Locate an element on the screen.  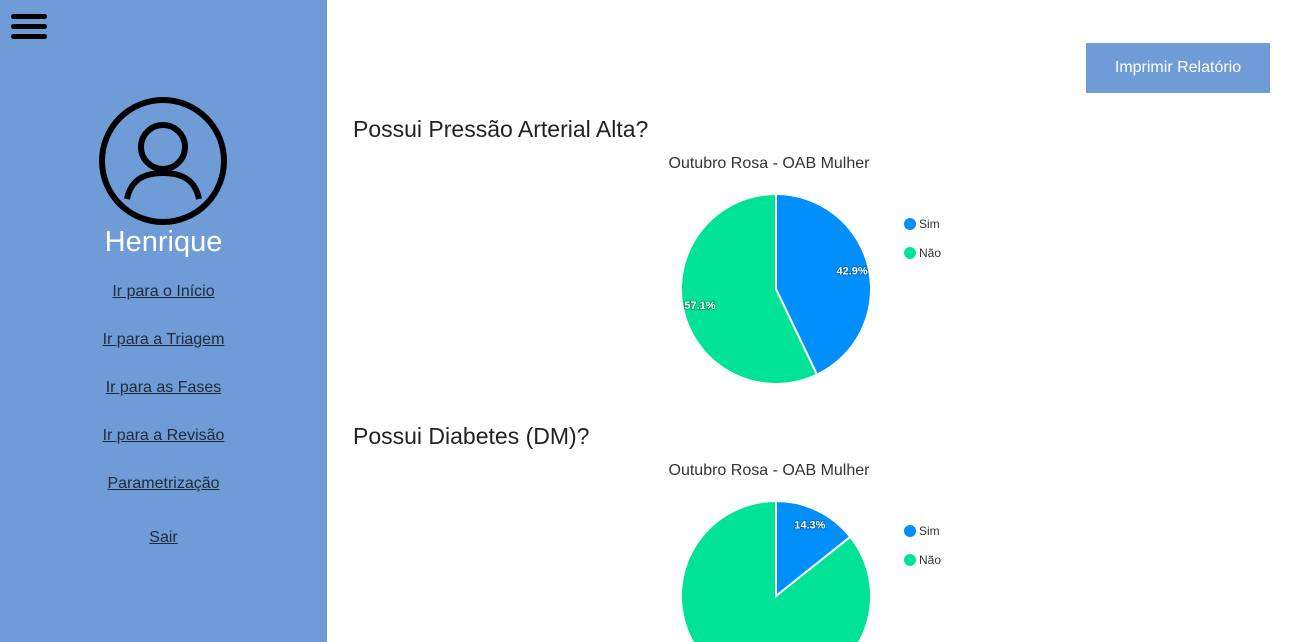
section-heading: Possui Diabetes (DM)? is located at coordinates (471, 436).